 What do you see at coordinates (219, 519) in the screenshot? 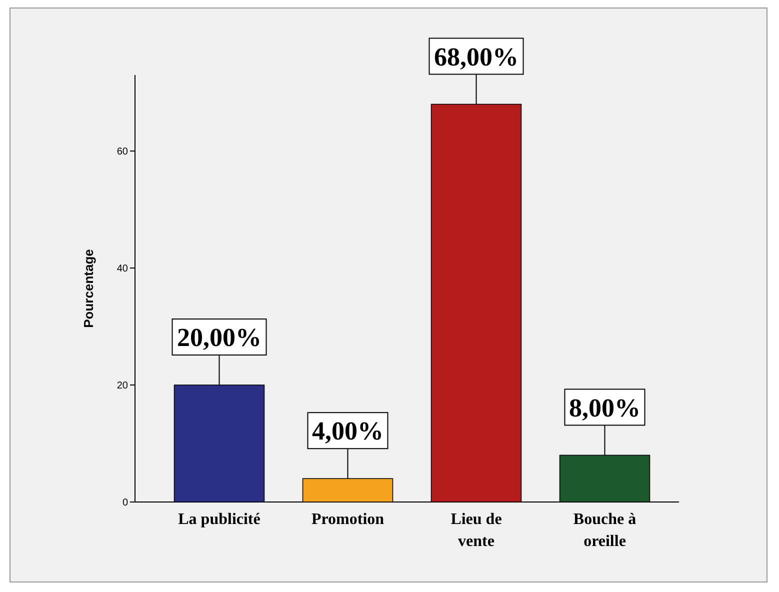
I see `x-tick-label: La publicité` at bounding box center [219, 519].